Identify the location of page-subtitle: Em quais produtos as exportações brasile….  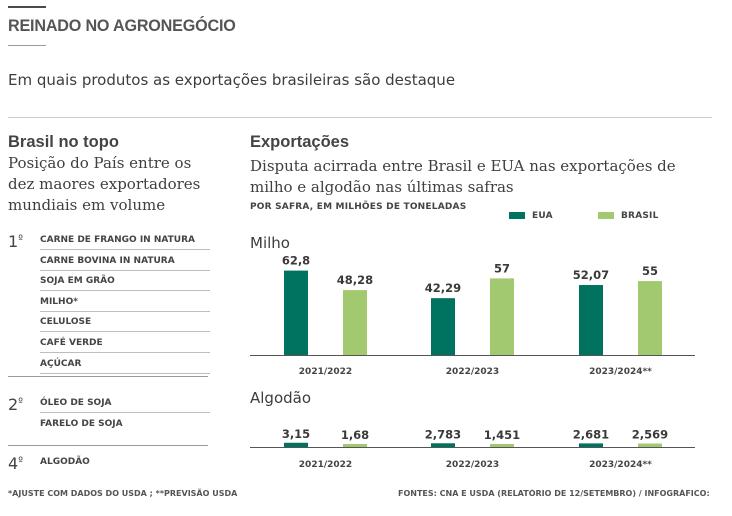
(232, 80).